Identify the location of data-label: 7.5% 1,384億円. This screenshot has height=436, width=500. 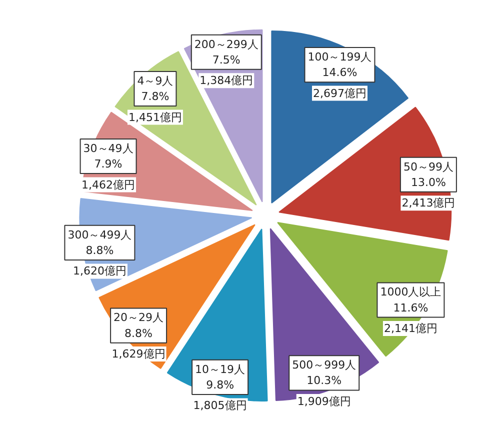
(227, 70).